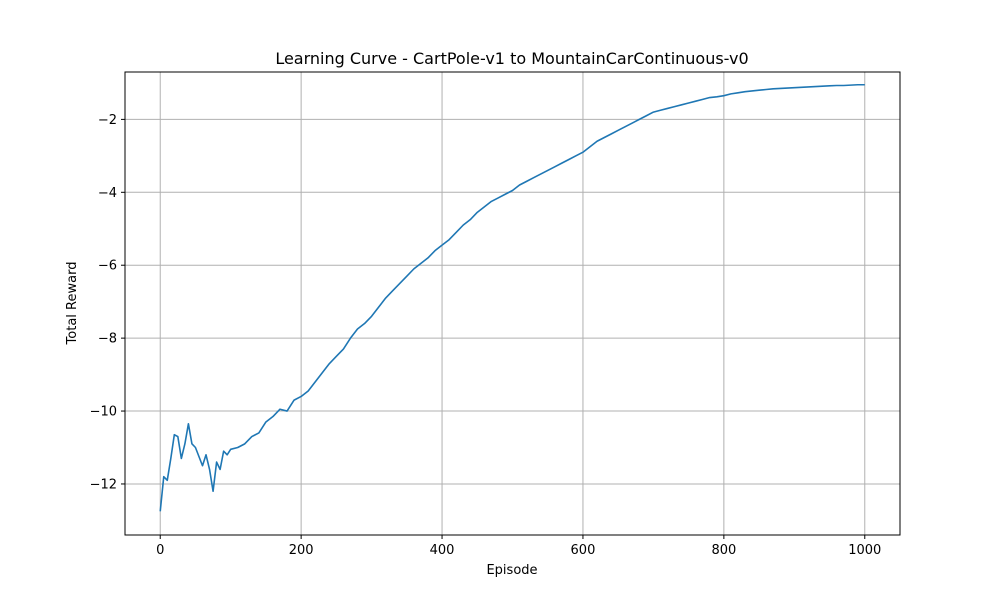 The image size is (1000, 600). I want to click on y-tick-label: −10, so click(103, 412).